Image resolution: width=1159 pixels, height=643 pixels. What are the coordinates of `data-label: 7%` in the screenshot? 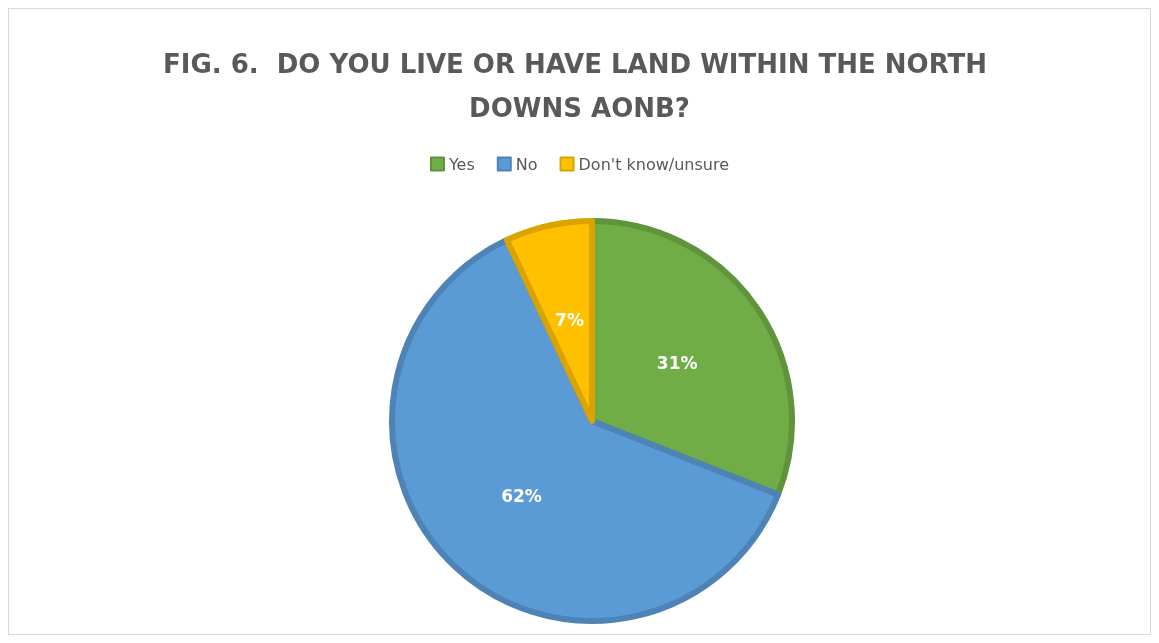 It's located at (569, 320).